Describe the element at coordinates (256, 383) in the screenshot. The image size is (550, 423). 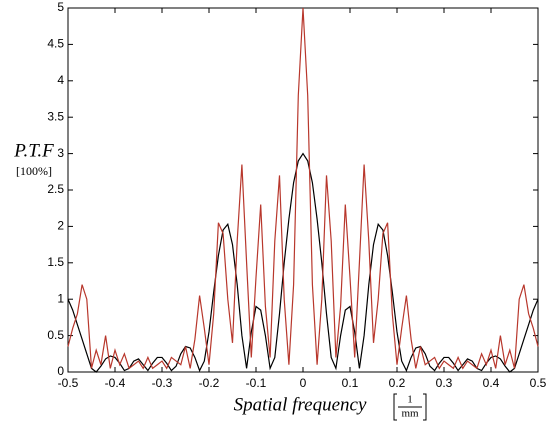
I see `x-tick-label: -0.1` at that location.